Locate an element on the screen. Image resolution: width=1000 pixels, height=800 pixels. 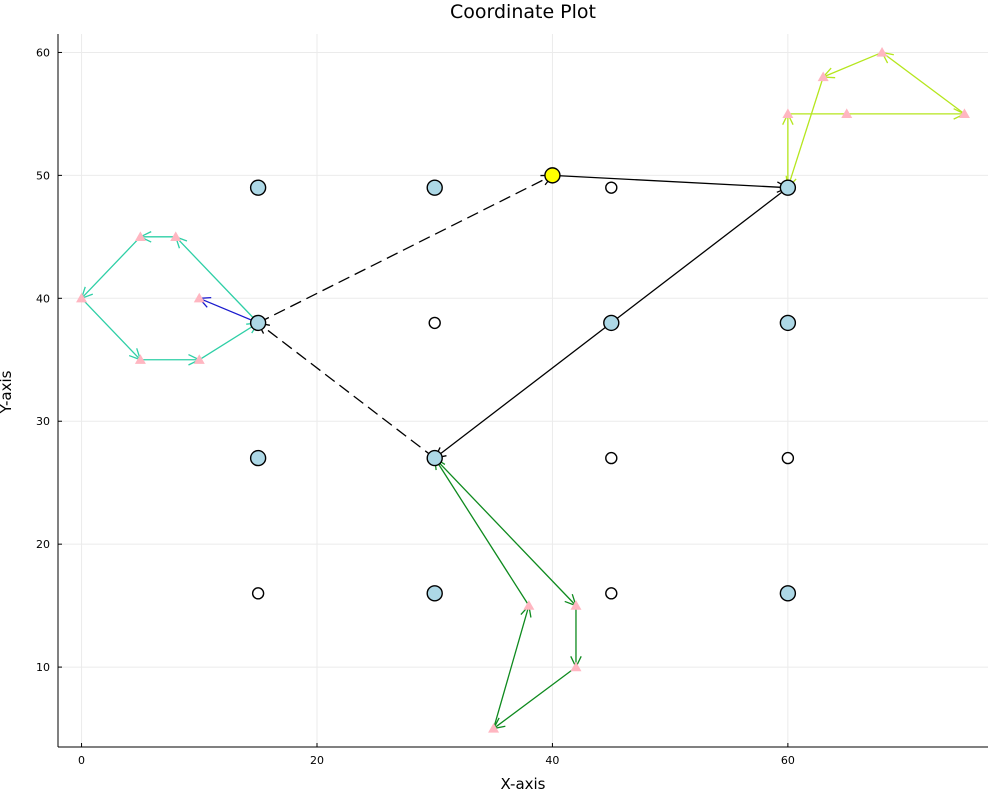
x-tick-label: 20 is located at coordinates (317, 760).